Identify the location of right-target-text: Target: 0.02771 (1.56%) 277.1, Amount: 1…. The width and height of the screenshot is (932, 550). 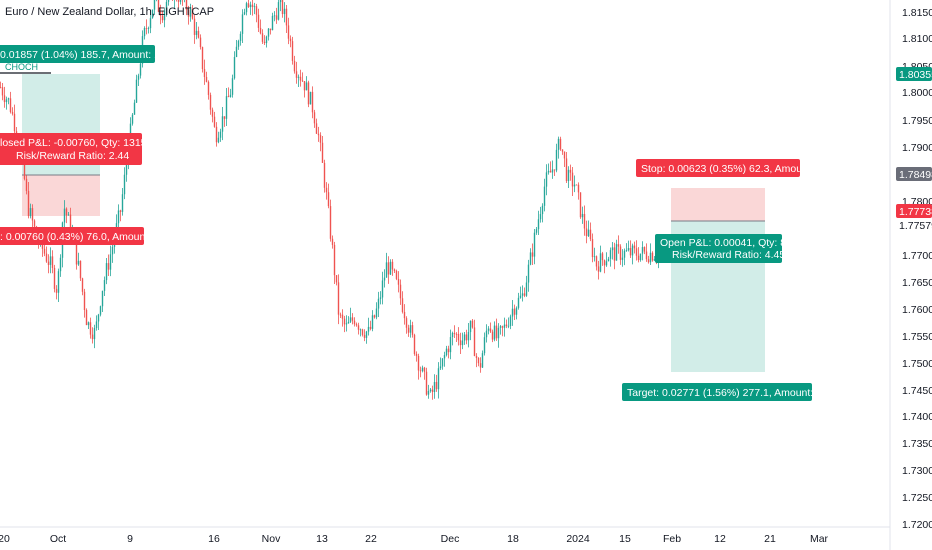
(740, 393).